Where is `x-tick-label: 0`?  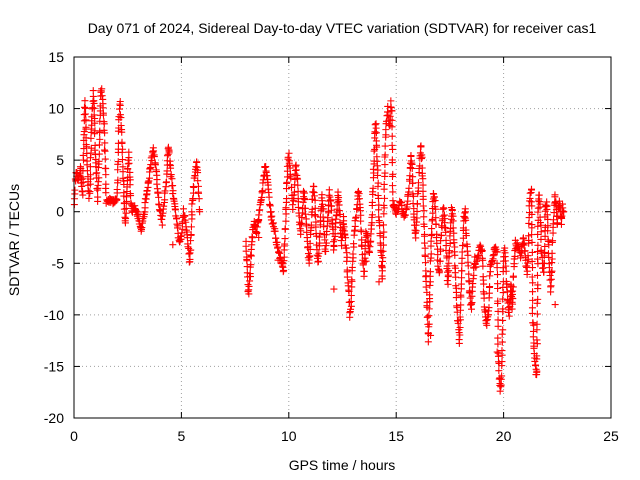
x-tick-label: 0 is located at coordinates (74, 436).